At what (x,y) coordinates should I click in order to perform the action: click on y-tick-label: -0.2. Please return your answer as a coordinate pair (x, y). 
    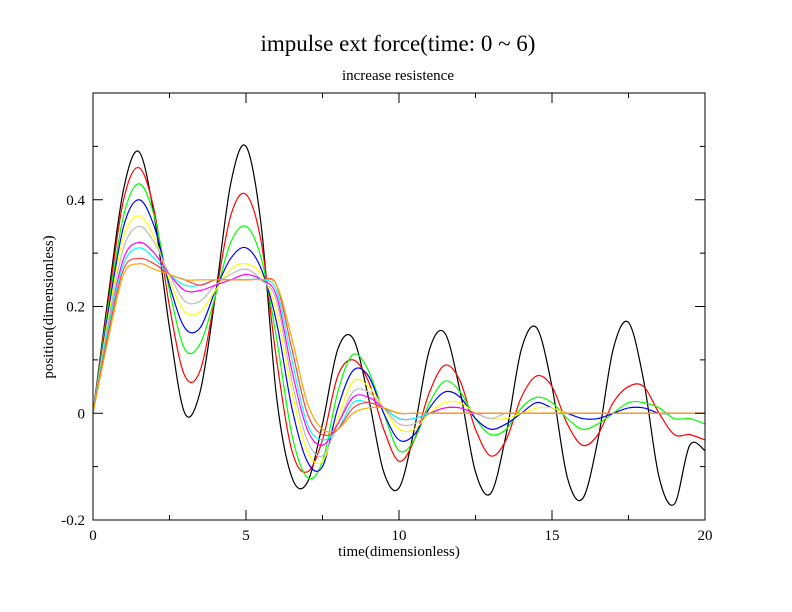
    Looking at the image, I should click on (73, 521).